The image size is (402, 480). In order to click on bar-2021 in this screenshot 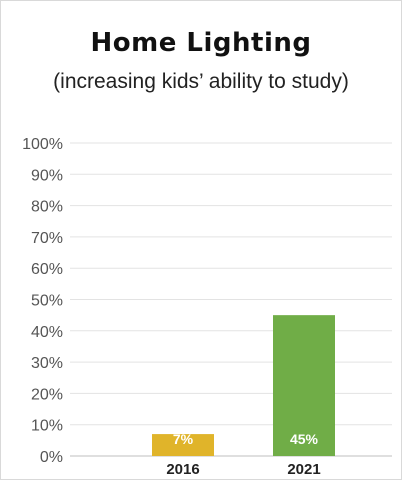, I will do `click(304, 385)`.